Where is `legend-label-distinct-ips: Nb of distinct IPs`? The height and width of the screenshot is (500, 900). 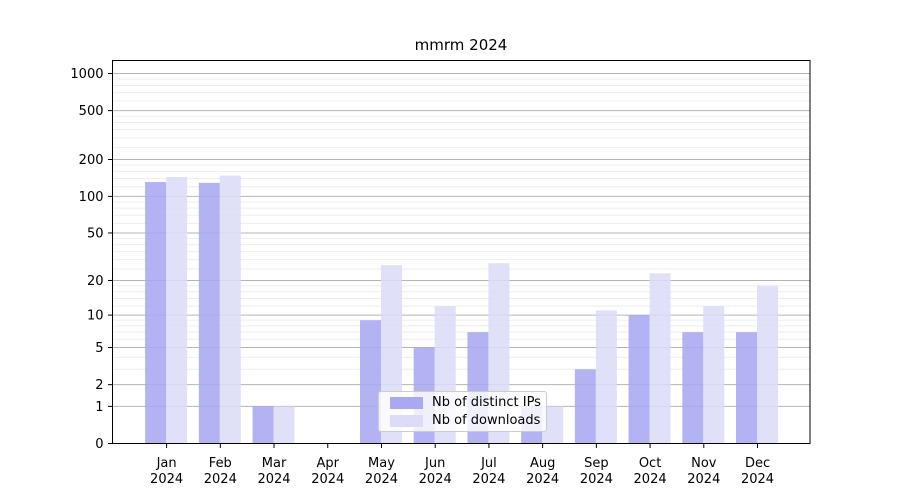 legend-label-distinct-ips: Nb of distinct IPs is located at coordinates (486, 402).